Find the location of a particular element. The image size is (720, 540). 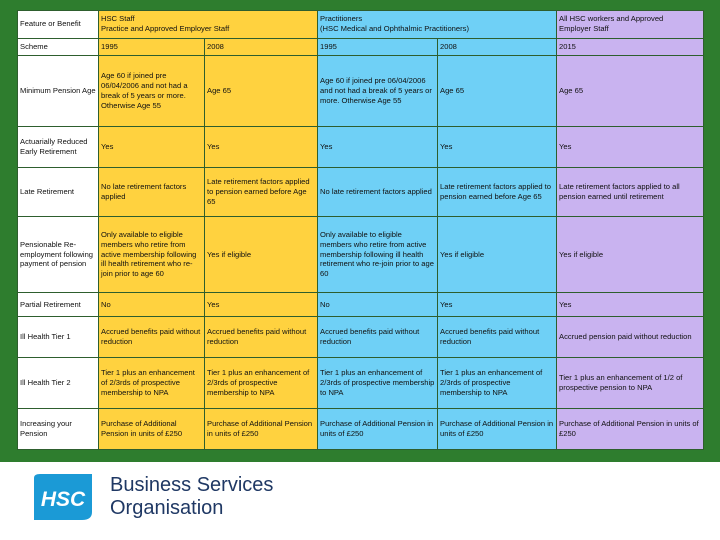

feature-cell: Scheme is located at coordinates (58, 46).